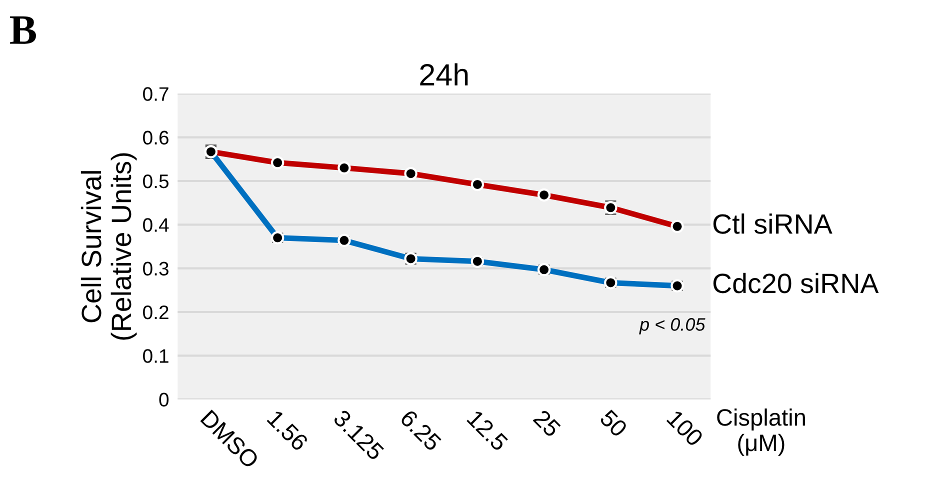 This screenshot has height=493, width=935. What do you see at coordinates (287, 430) in the screenshot?
I see `x-tick-label: 1.56` at bounding box center [287, 430].